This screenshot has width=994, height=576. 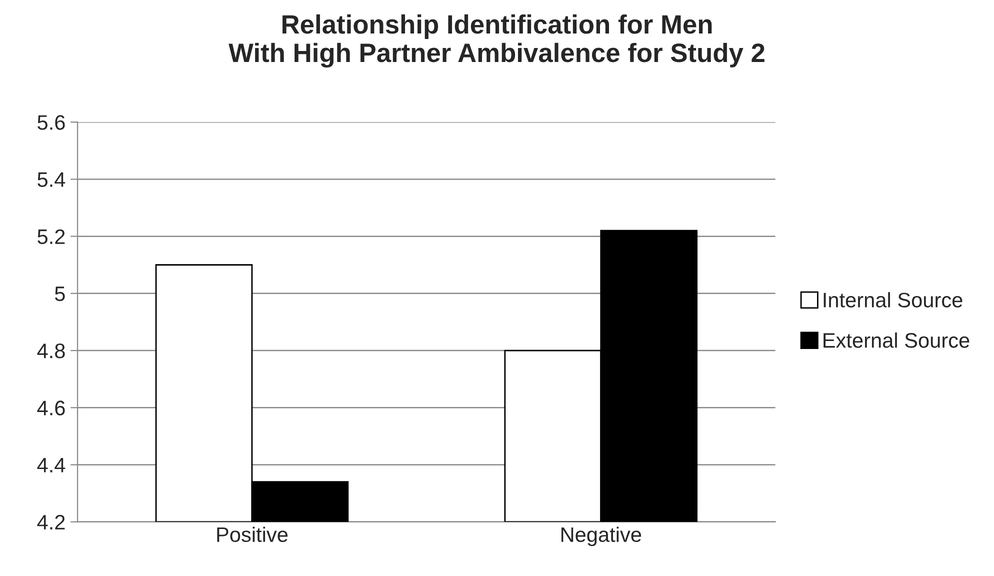 I want to click on legend-label: Internal Source, so click(x=893, y=300).